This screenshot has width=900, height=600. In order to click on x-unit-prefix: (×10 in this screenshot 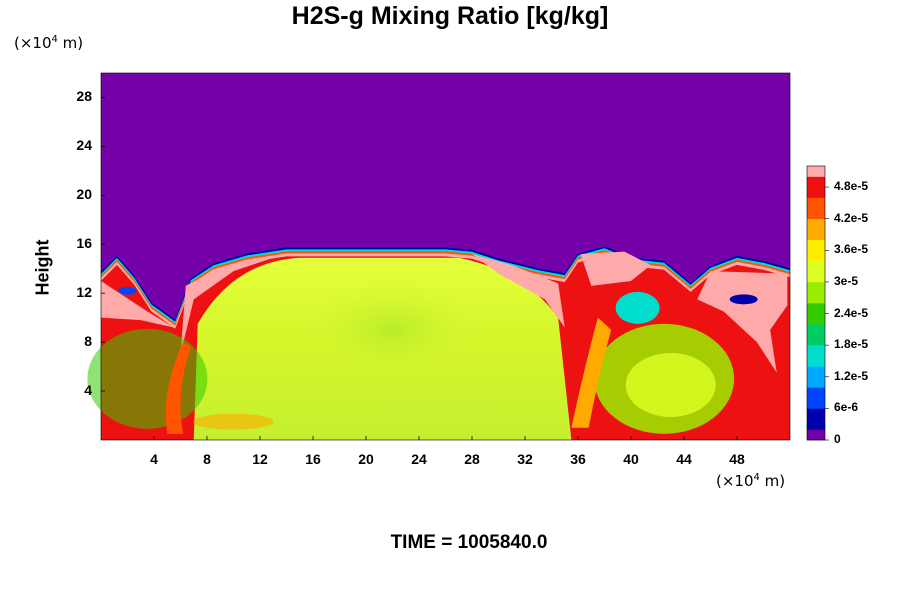, I will do `click(735, 481)`.